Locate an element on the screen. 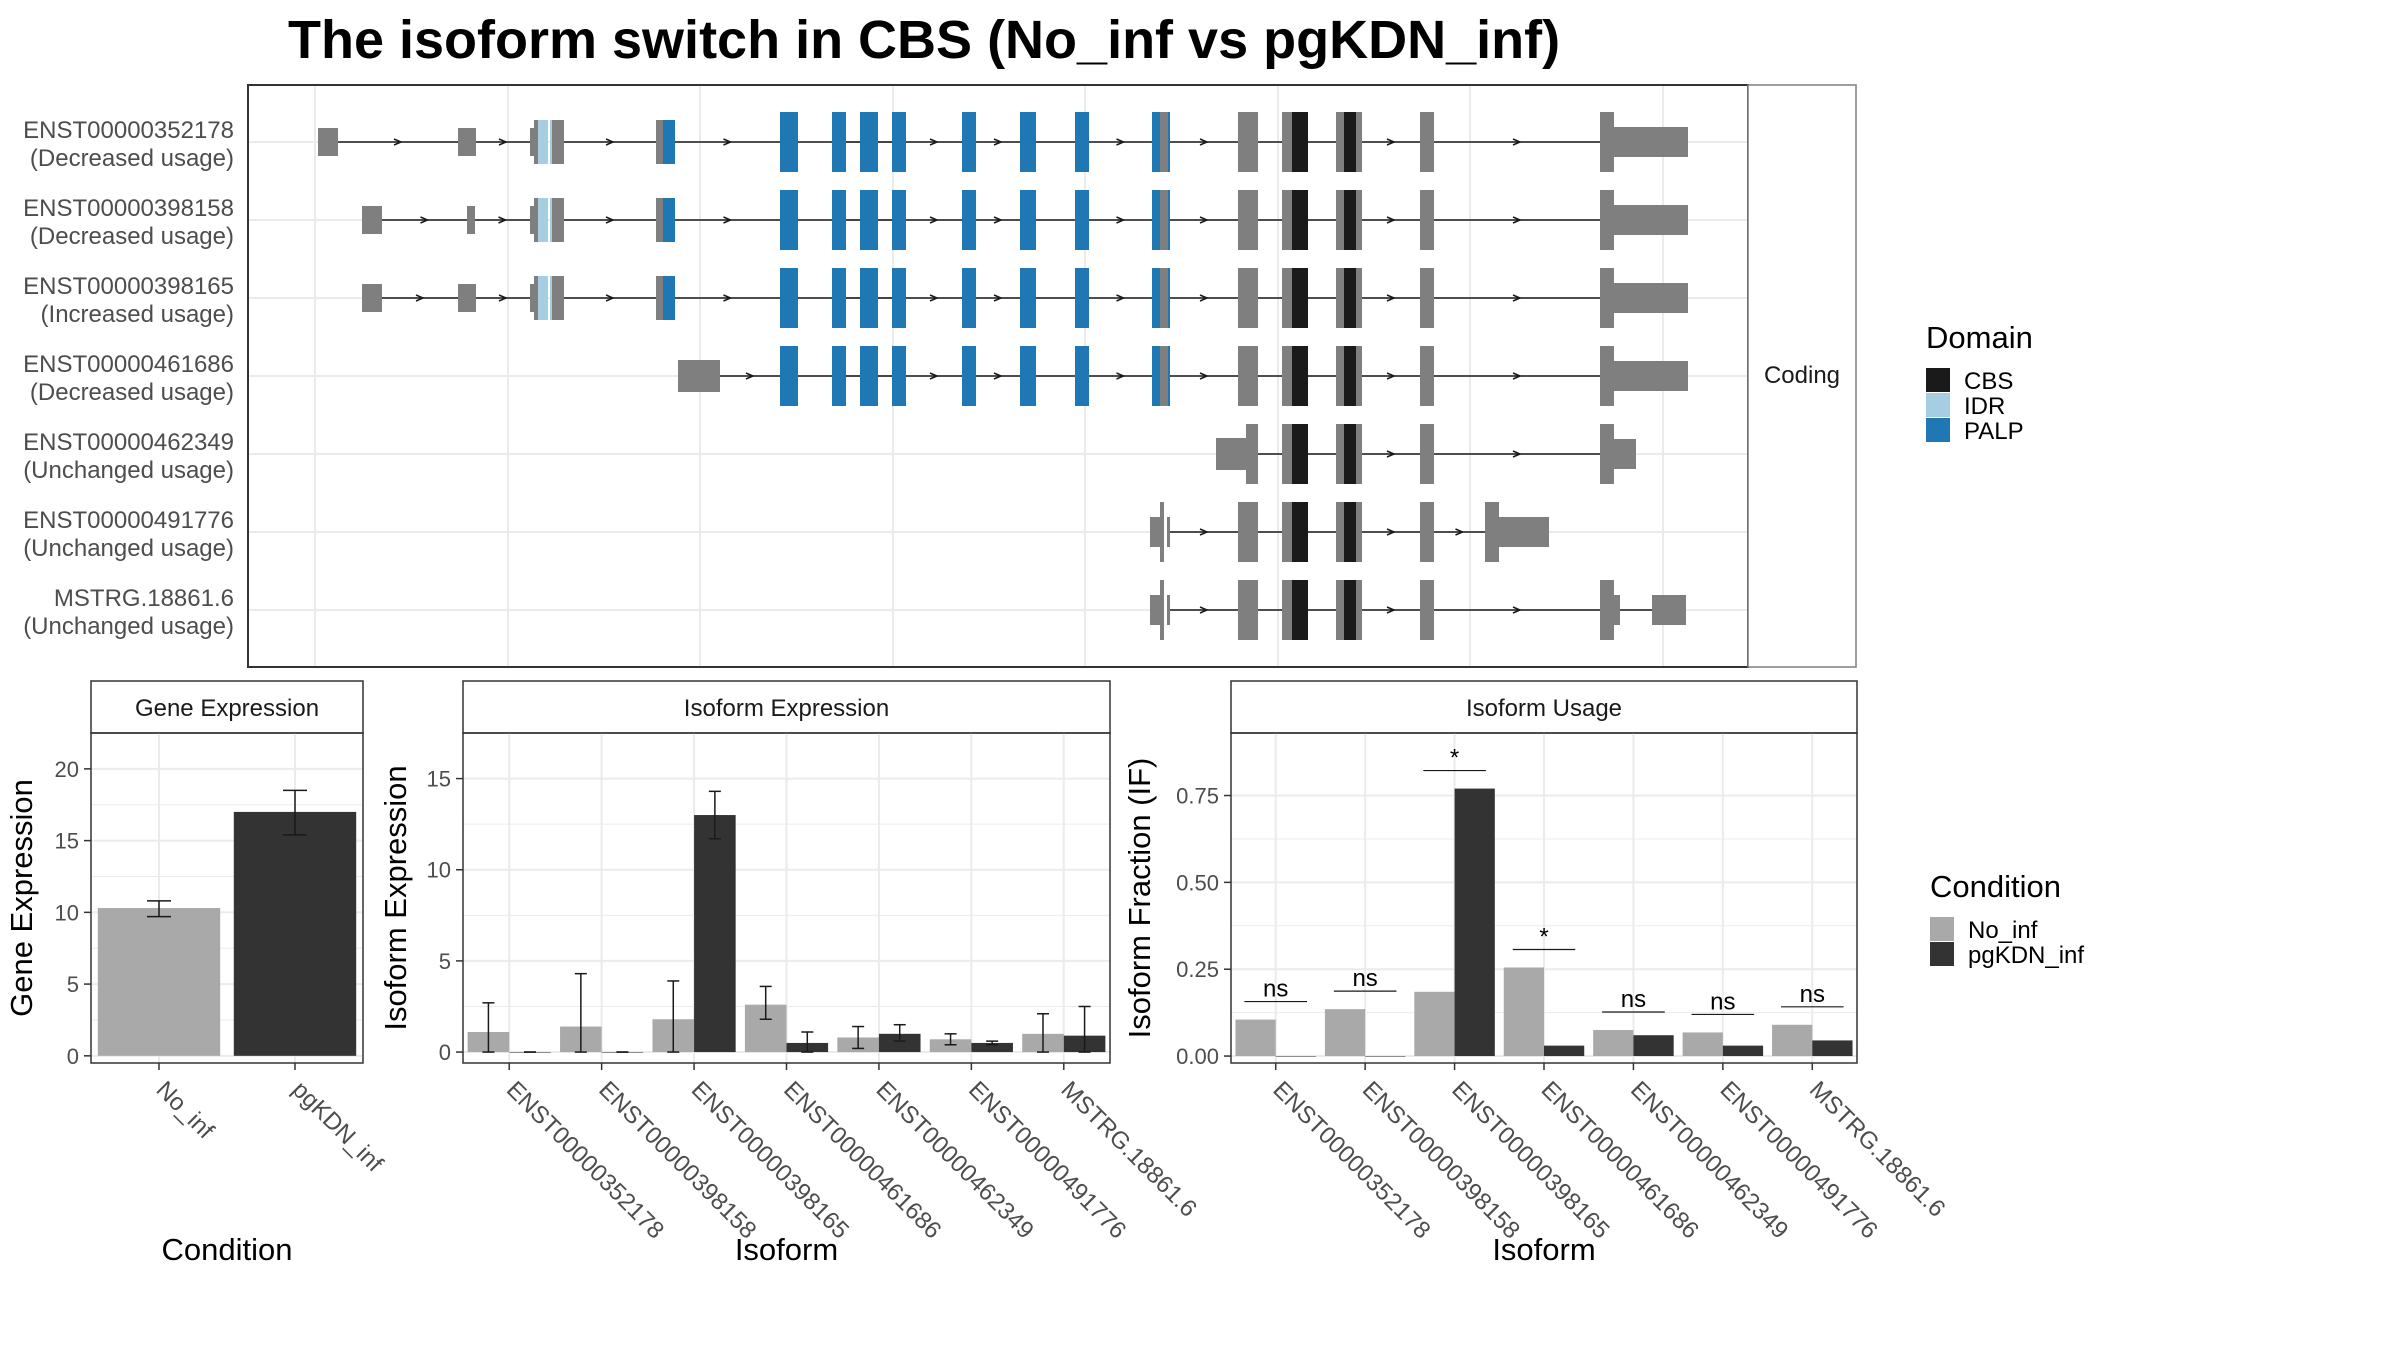  significance-label: ns is located at coordinates (1812, 994).